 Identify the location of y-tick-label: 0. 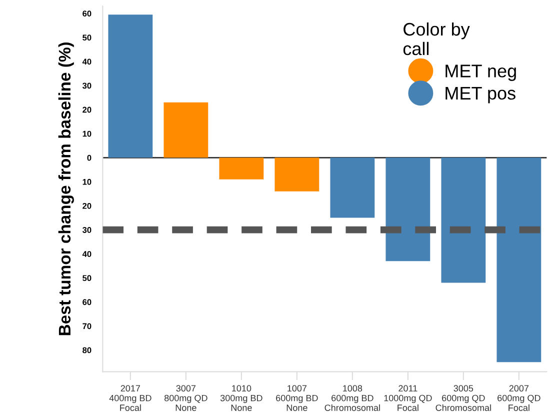
(89, 157).